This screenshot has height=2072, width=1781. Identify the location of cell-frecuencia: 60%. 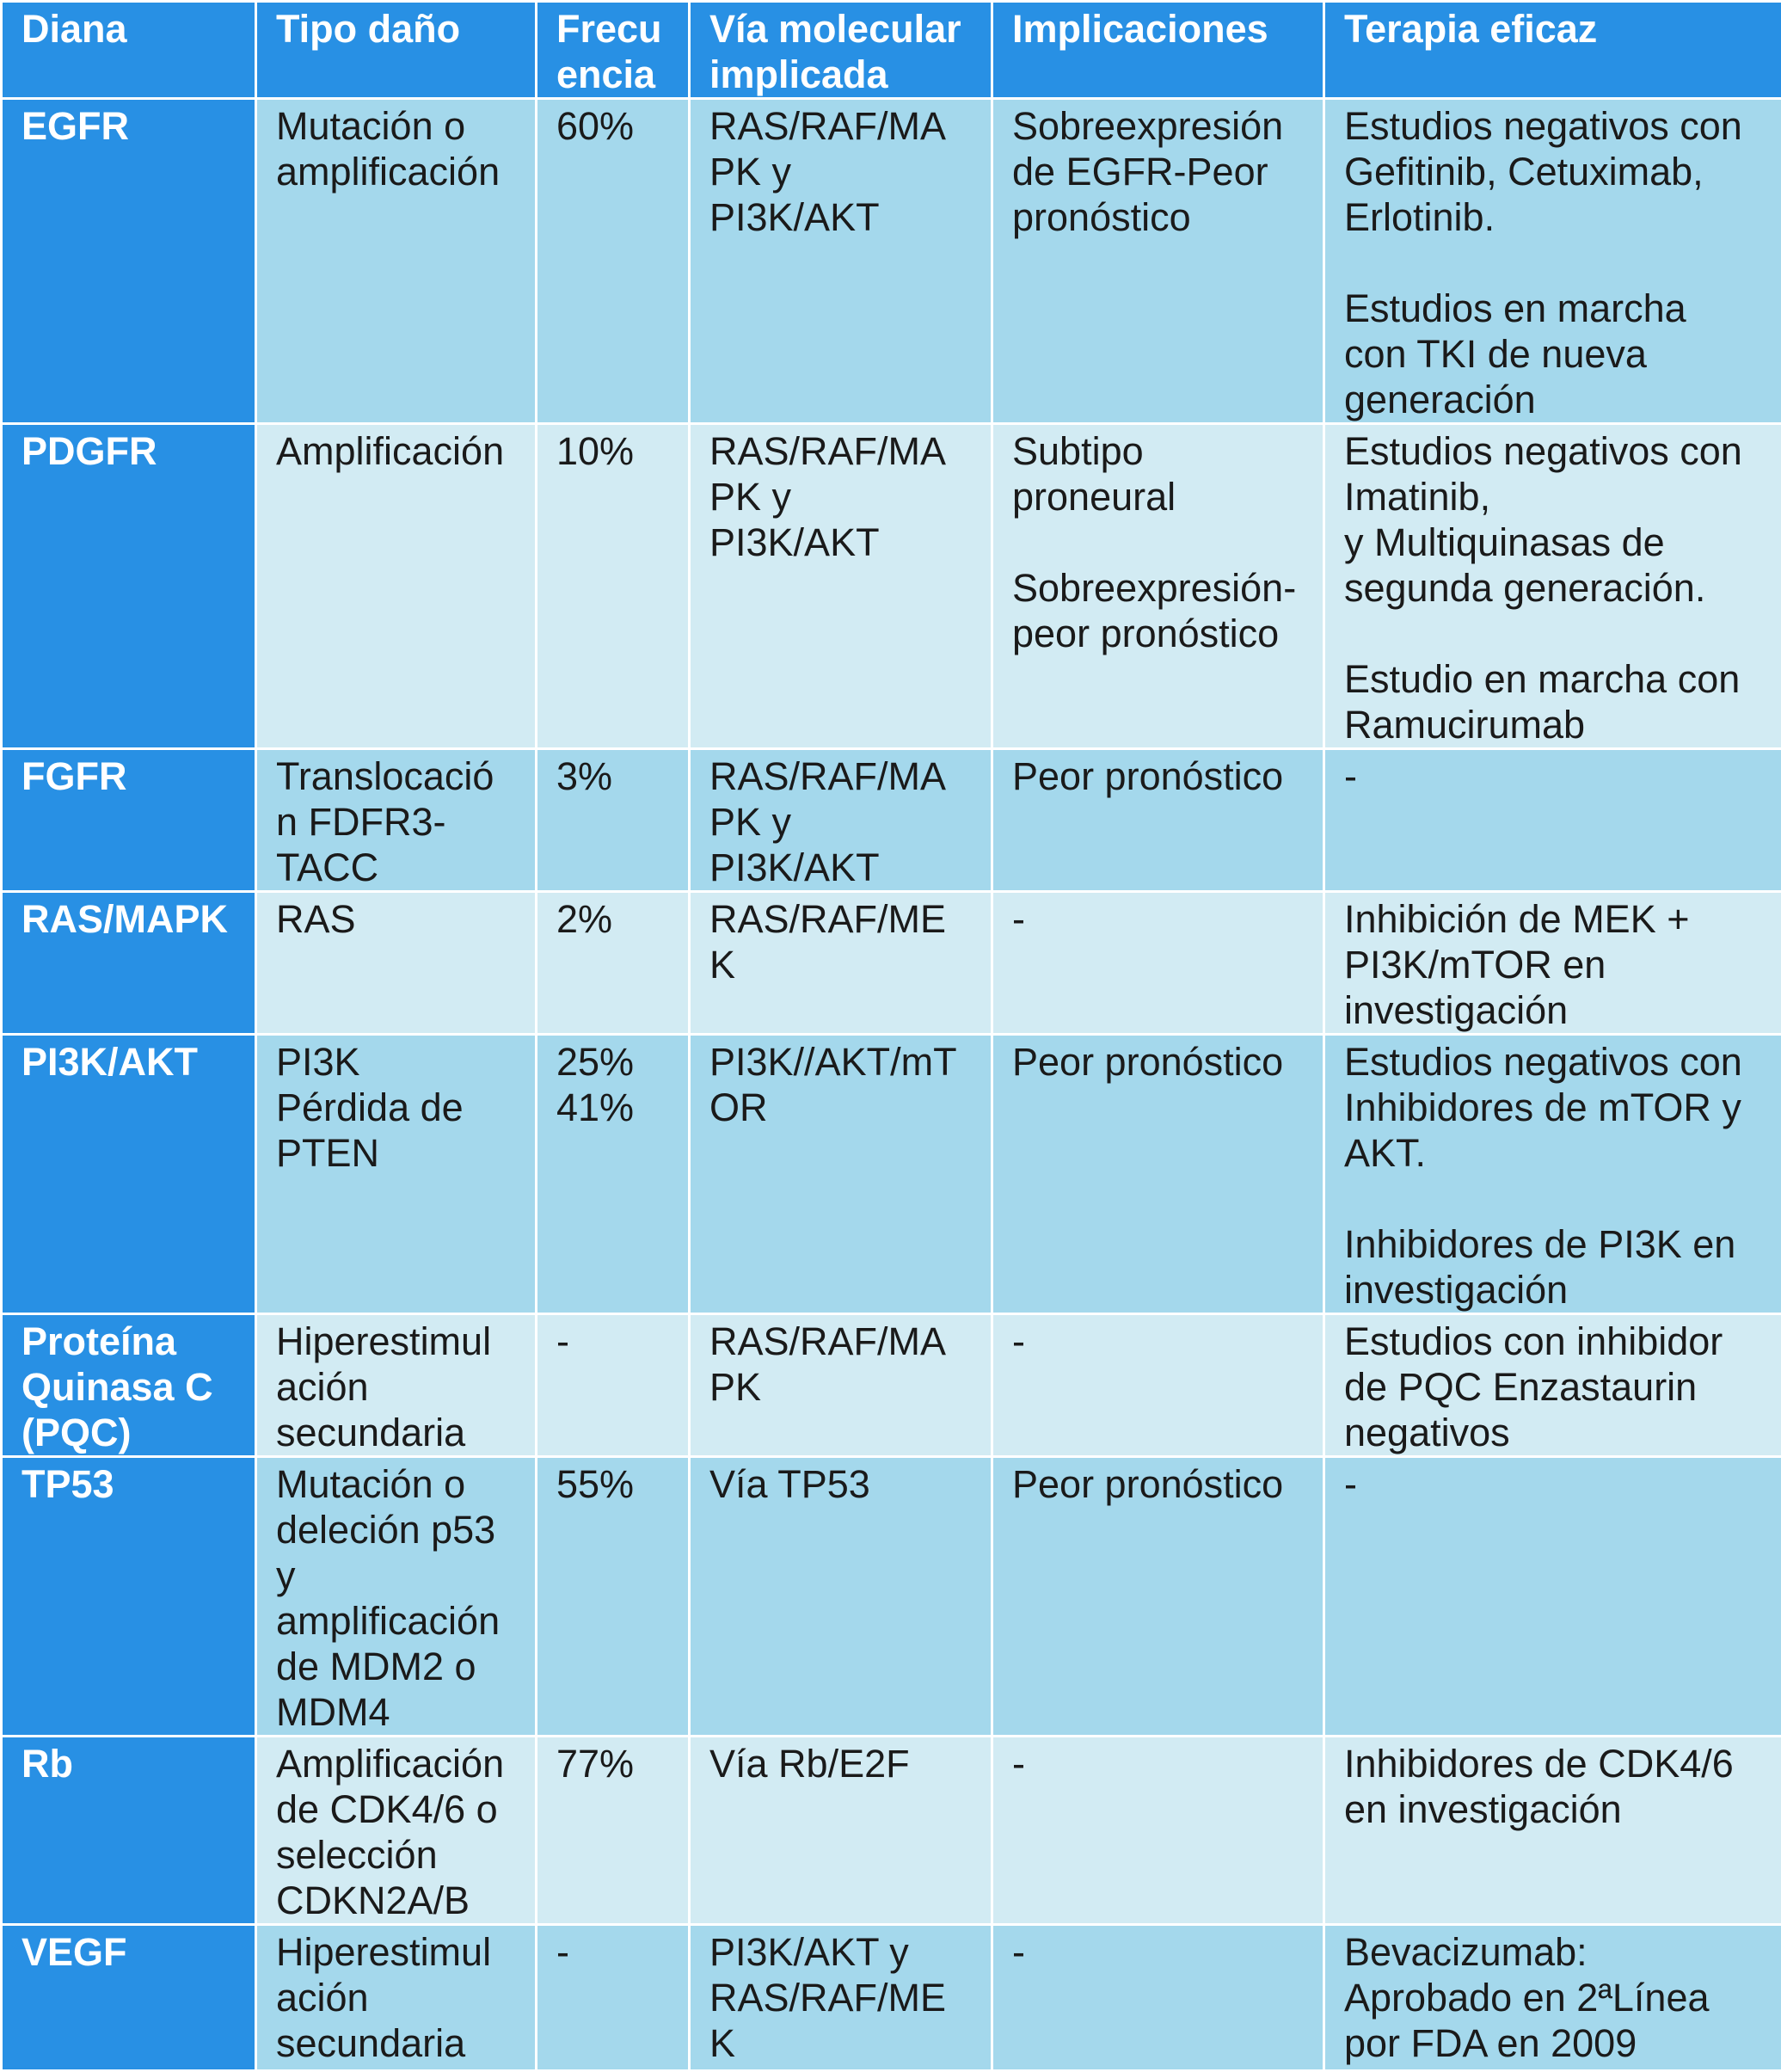
(613, 261).